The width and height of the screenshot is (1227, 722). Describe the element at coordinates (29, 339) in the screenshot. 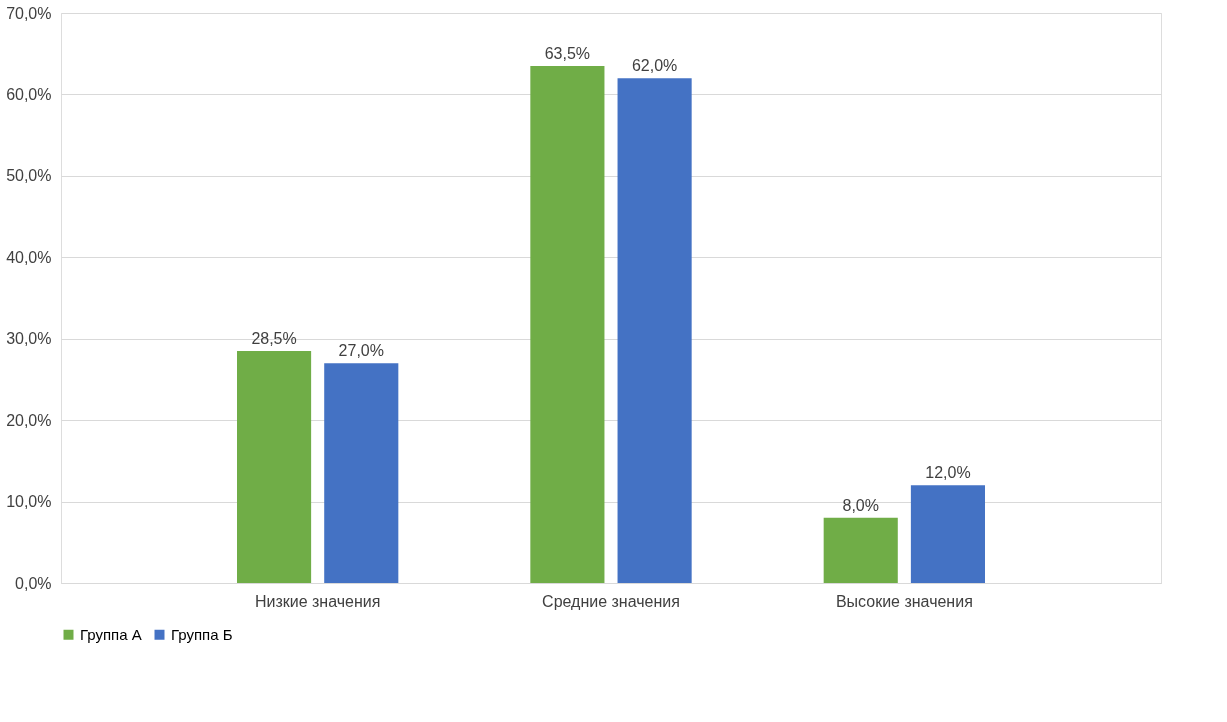

I see `y-tick-label: 30,0%` at that location.